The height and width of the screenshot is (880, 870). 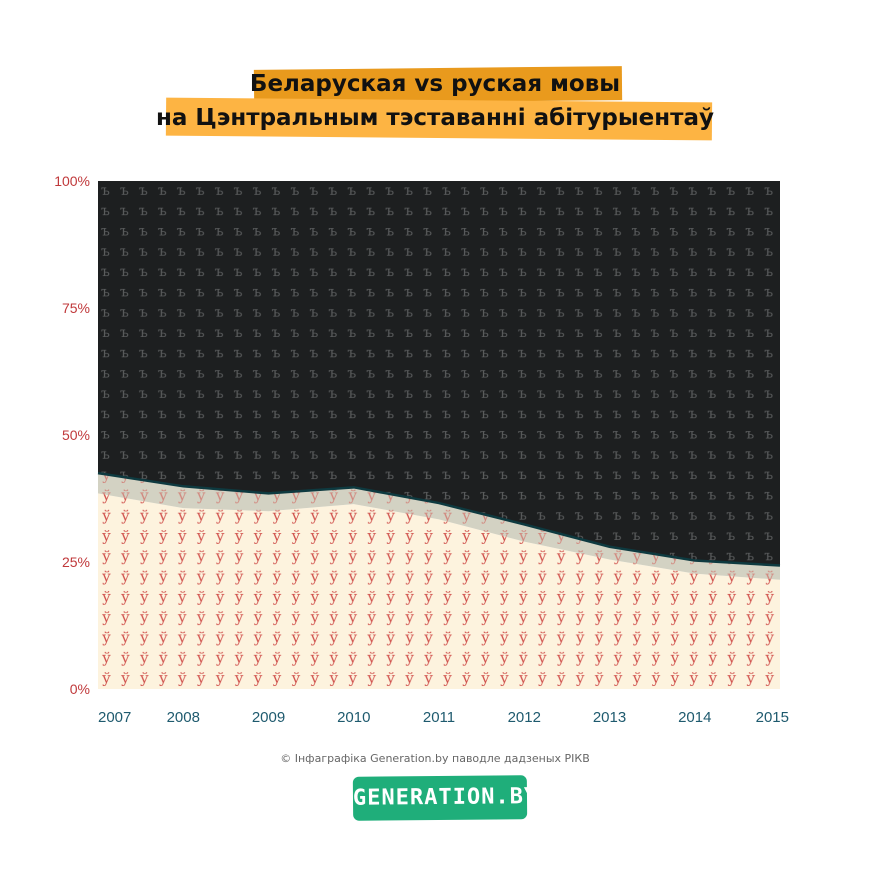 What do you see at coordinates (76, 435) in the screenshot?
I see `y-tick-label: 50%` at bounding box center [76, 435].